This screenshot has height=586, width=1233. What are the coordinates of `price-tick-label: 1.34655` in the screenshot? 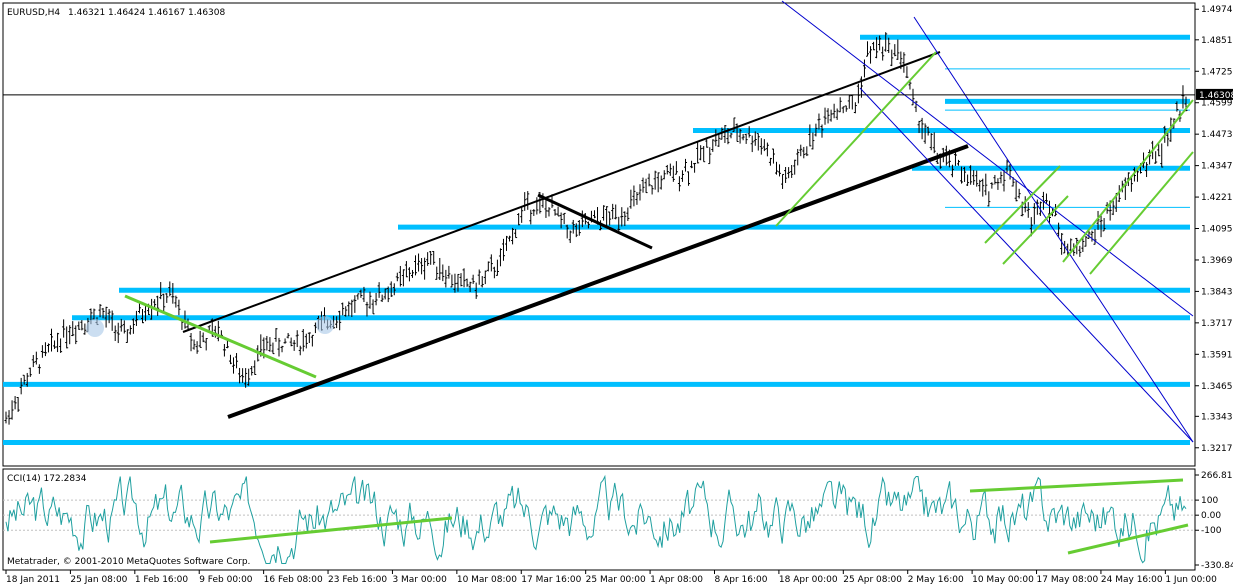 It's located at (1217, 387).